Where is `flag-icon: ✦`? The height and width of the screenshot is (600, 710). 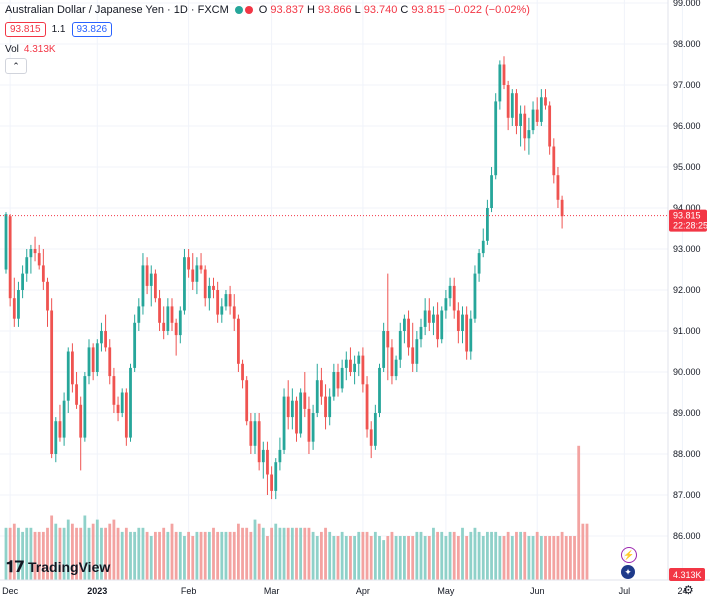
flag-icon: ✦ is located at coordinates (628, 572).